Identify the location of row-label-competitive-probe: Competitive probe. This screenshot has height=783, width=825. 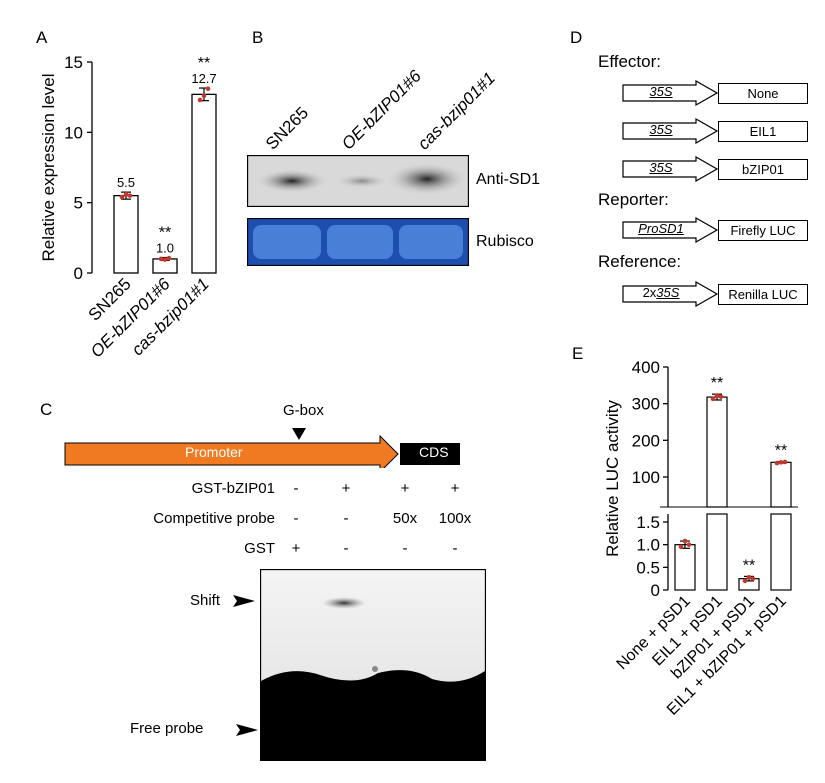
(214, 518).